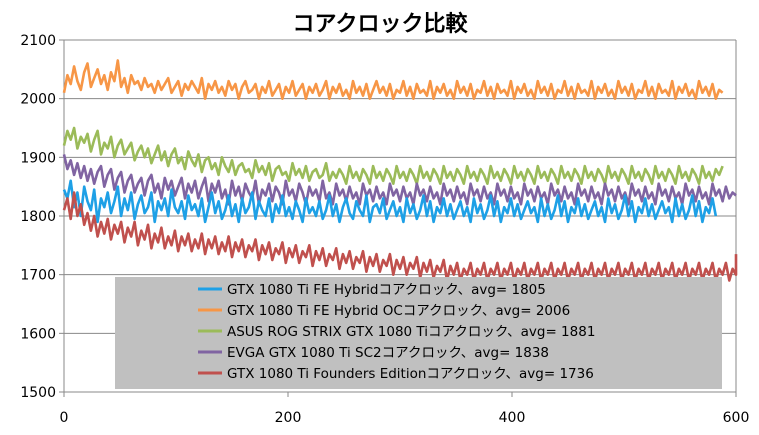 This screenshot has height=435, width=759. I want to click on legend-entry-0: GTX 1080 Ti FE Hybridコアクロック、avg= 1805, so click(386, 290).